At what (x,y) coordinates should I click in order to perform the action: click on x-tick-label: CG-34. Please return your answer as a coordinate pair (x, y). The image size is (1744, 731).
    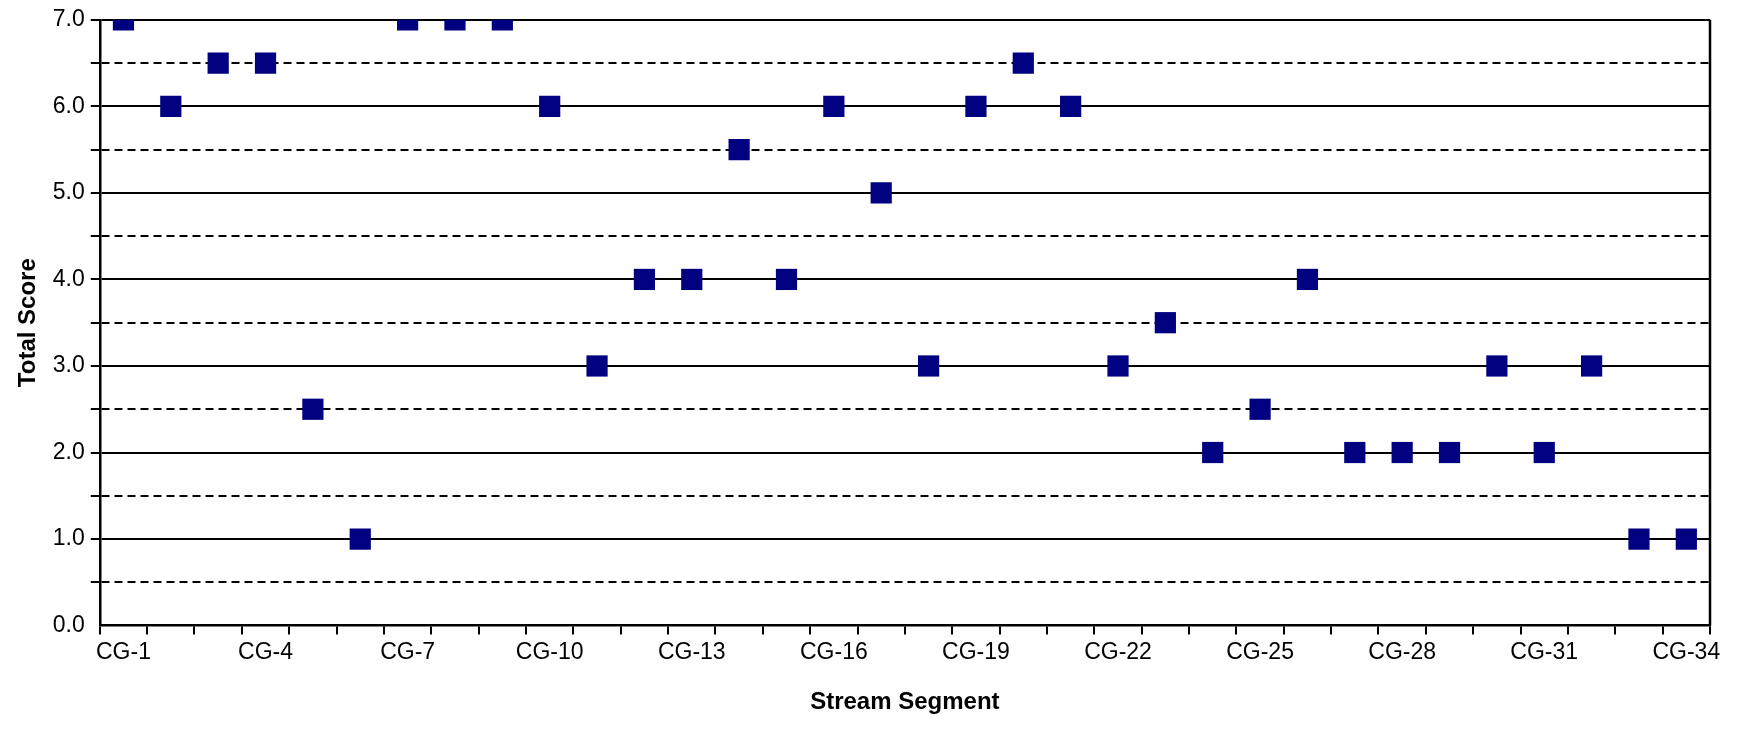
    Looking at the image, I should click on (1686, 650).